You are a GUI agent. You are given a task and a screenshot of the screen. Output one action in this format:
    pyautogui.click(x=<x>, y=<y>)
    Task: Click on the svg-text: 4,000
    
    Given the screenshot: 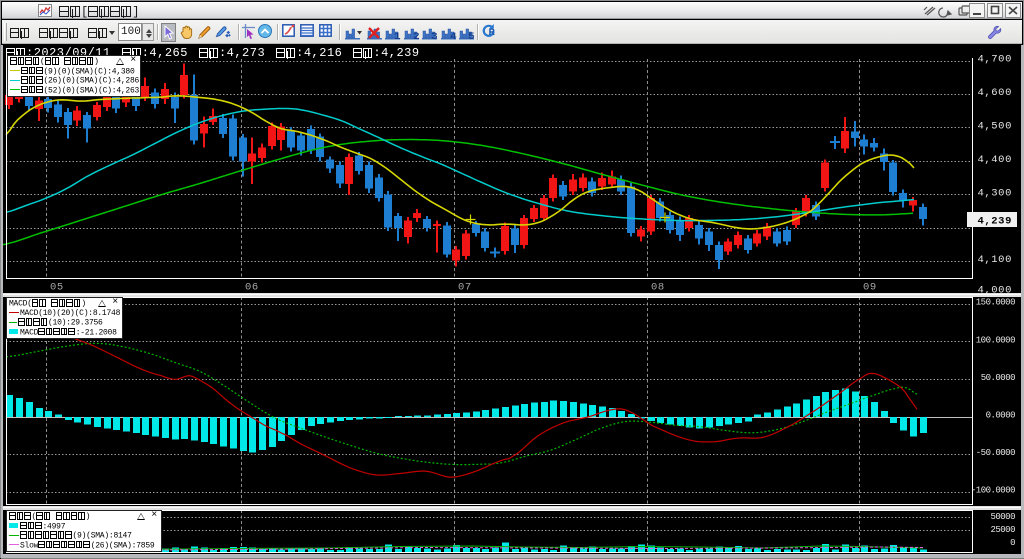 What is the action you would take?
    pyautogui.click(x=994, y=291)
    